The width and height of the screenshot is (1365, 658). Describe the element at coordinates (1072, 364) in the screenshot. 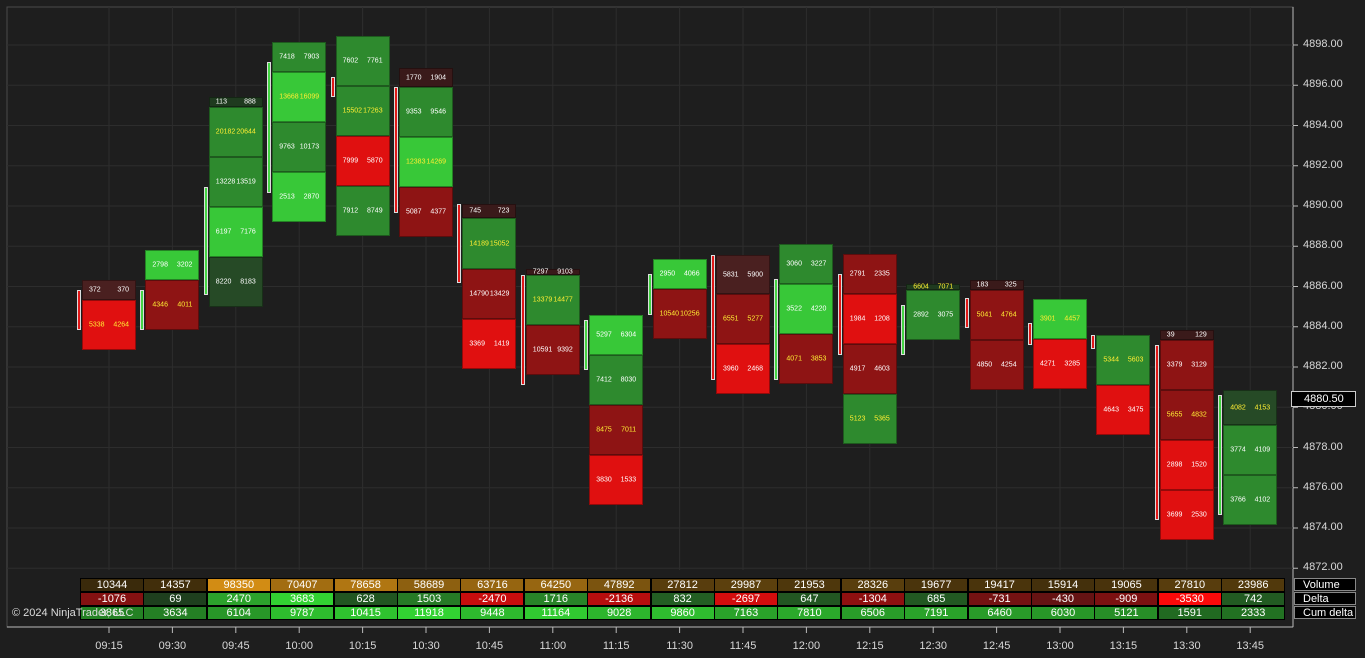

I see `ask-volume: 3285` at that location.